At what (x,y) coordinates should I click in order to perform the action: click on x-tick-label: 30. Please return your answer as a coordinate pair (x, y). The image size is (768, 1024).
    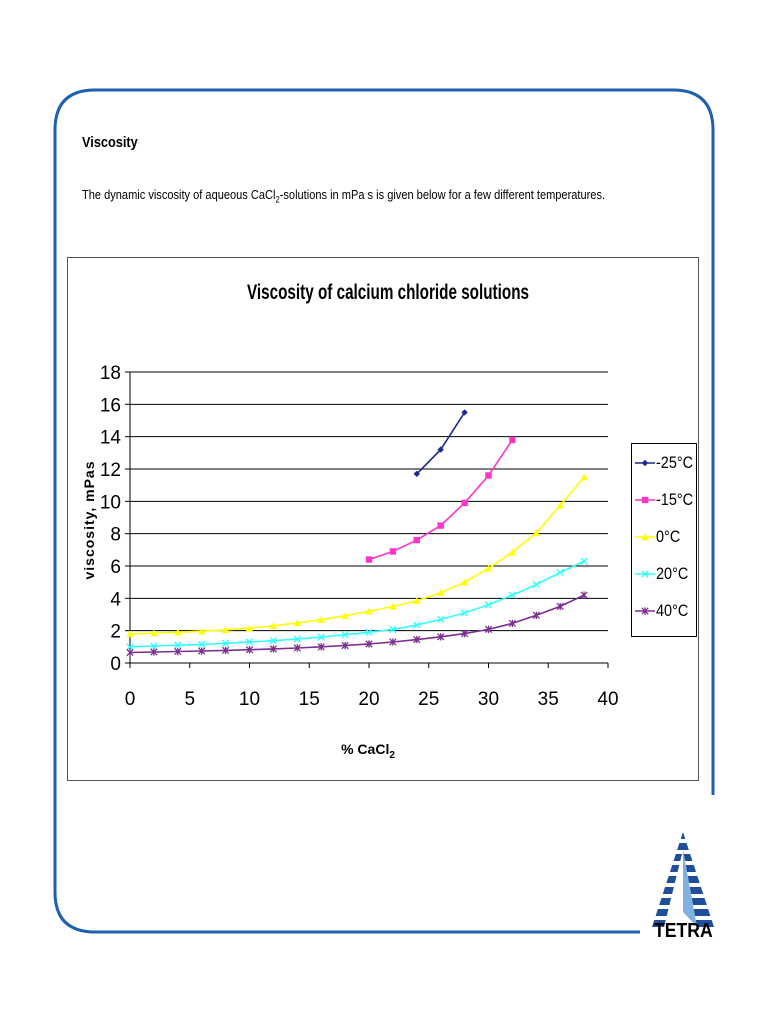
    Looking at the image, I should click on (488, 699).